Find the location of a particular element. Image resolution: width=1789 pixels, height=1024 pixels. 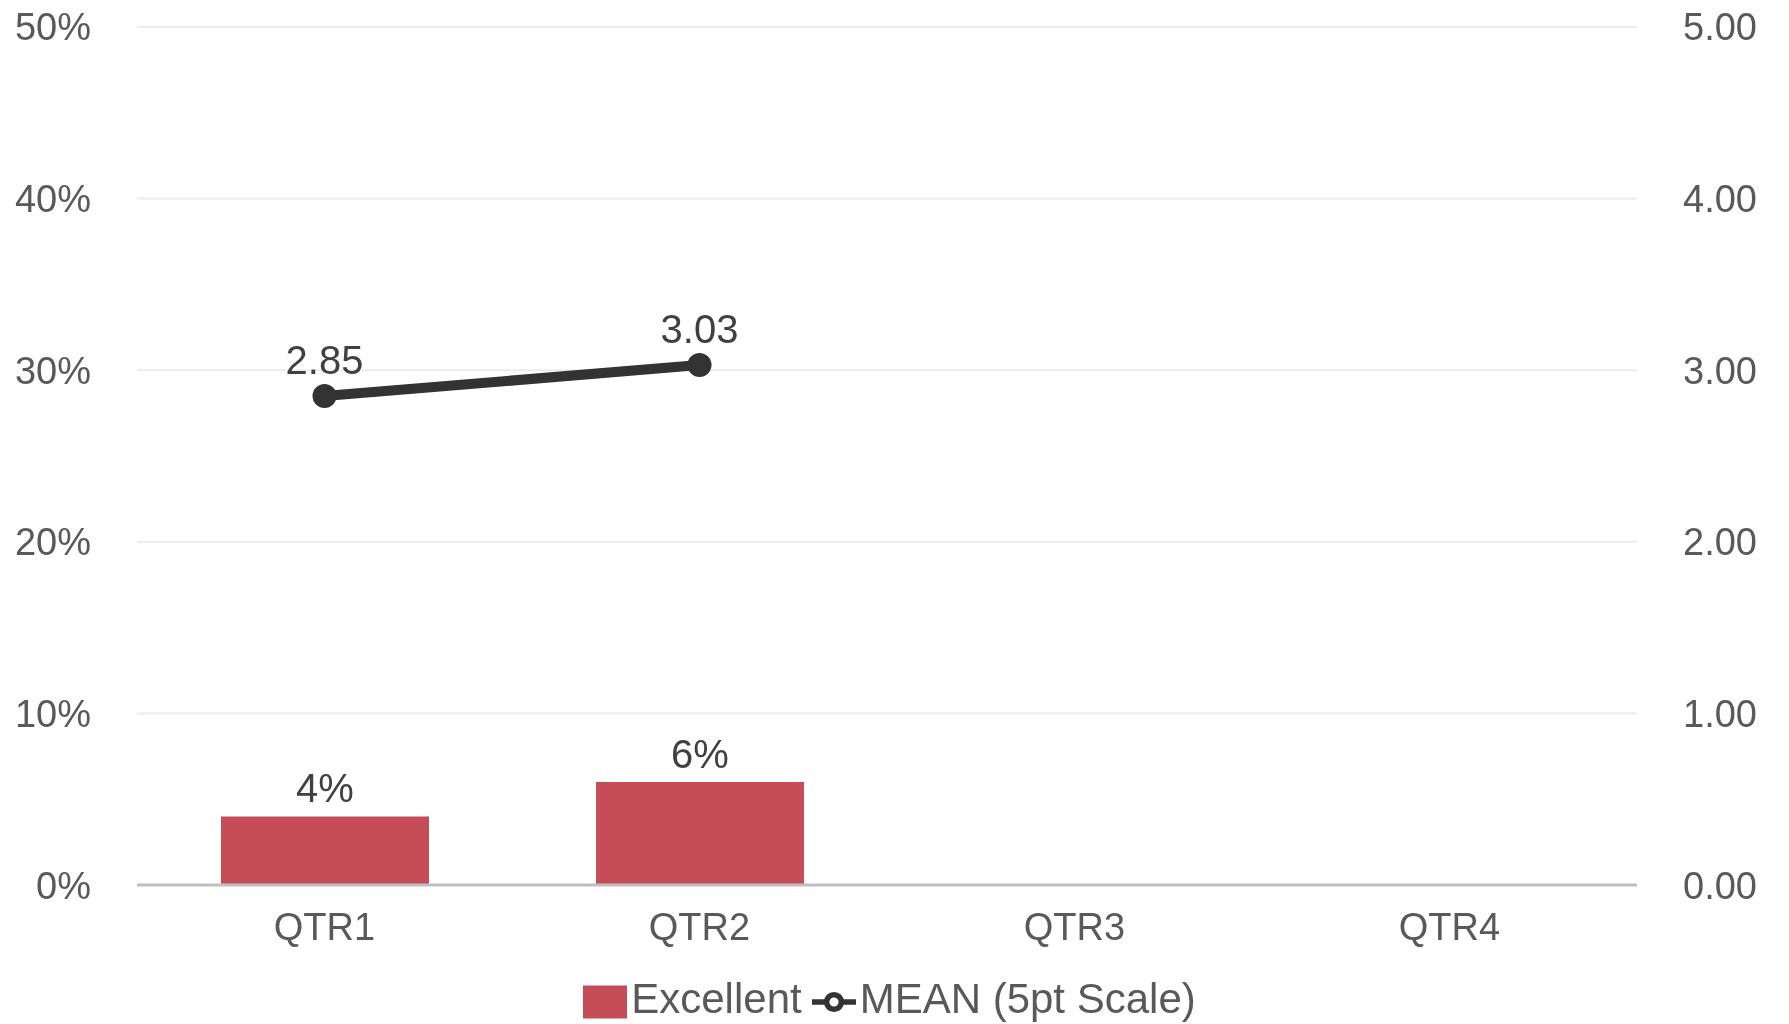

legend-label: MEAN (5pt Scale) is located at coordinates (1027, 999).